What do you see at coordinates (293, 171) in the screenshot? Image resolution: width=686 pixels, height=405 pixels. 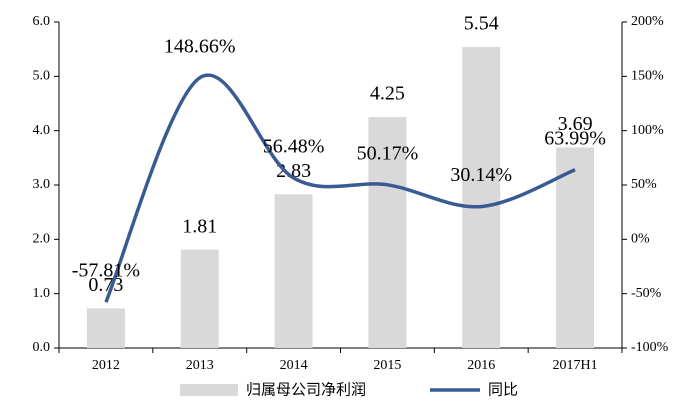 I see `bar-label: 2.83` at bounding box center [293, 171].